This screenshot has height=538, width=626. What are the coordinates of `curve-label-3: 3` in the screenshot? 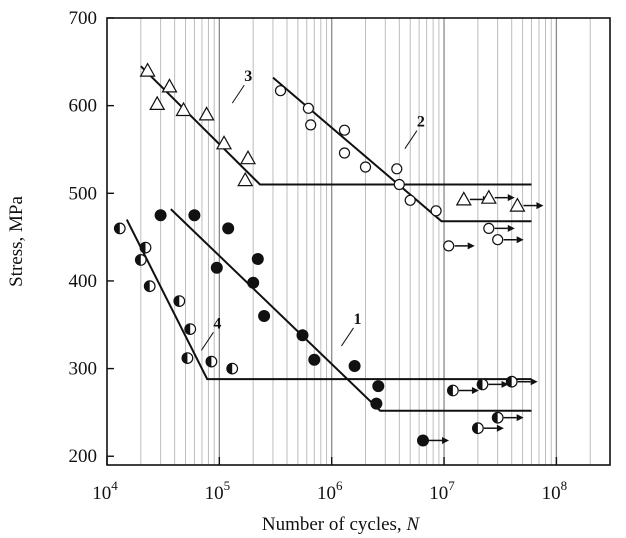 It's located at (248, 76).